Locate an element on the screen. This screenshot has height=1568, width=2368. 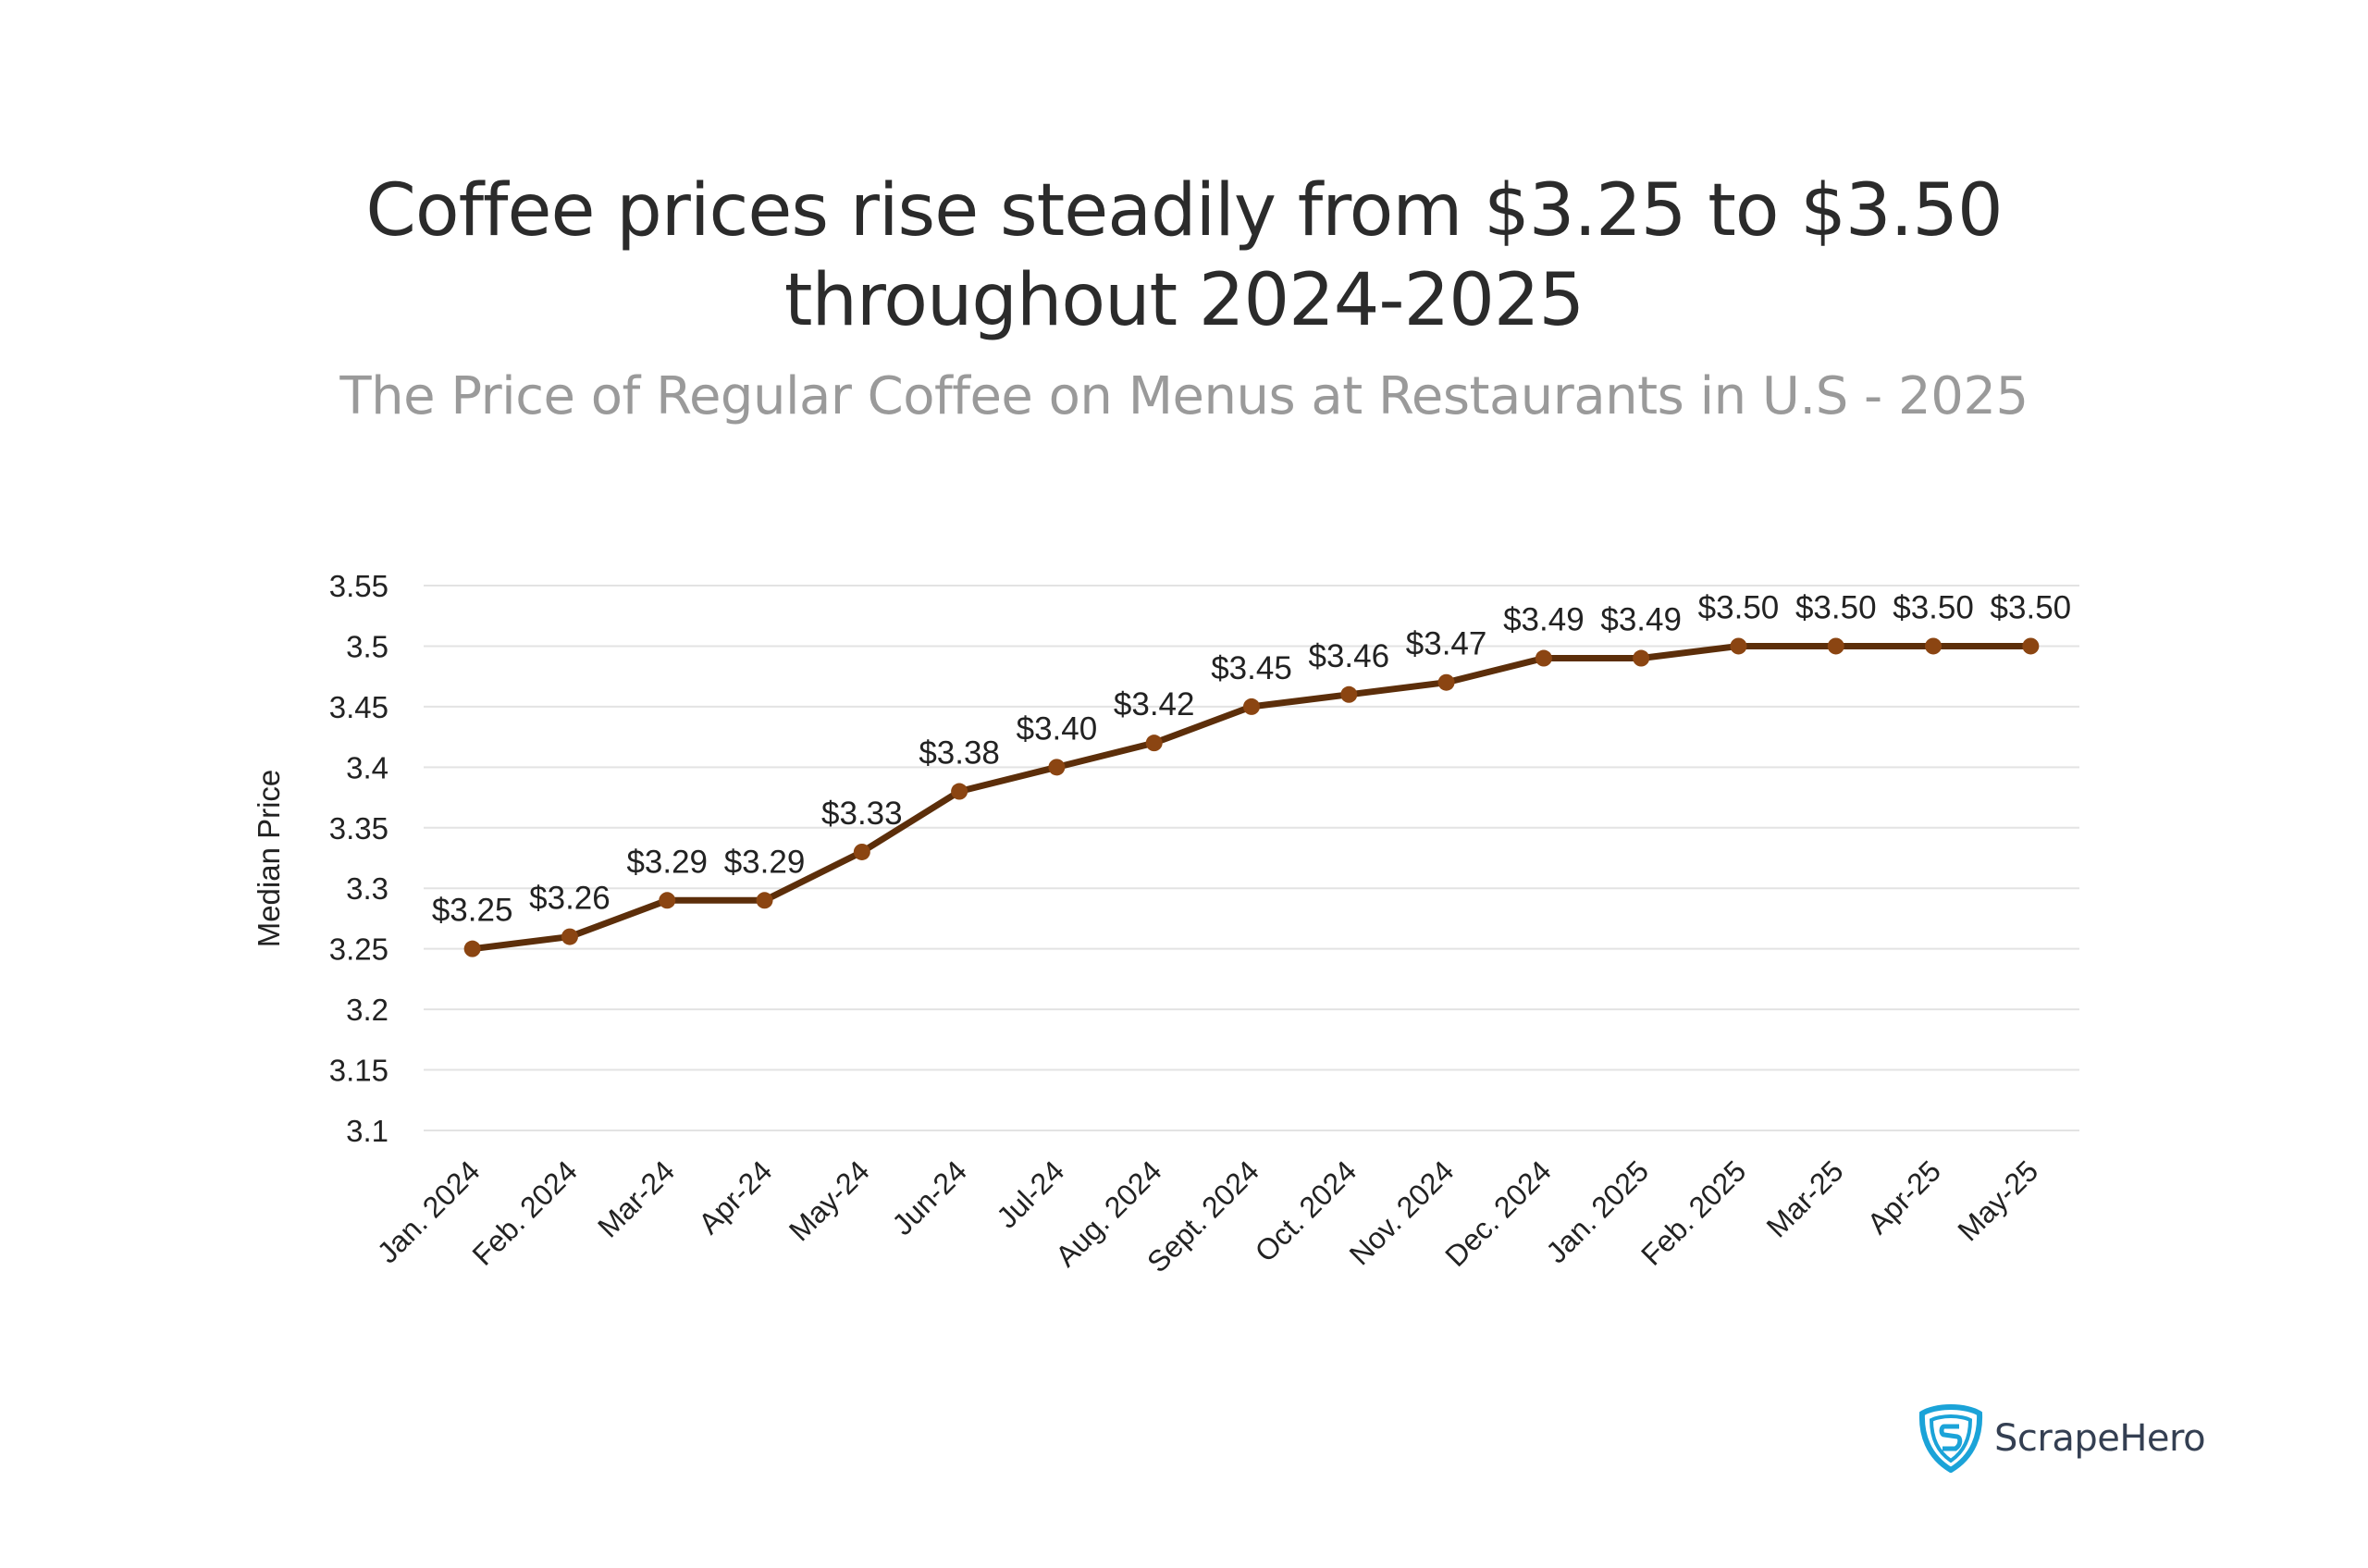
x-tick-label: May-24 is located at coordinates (829, 1200).